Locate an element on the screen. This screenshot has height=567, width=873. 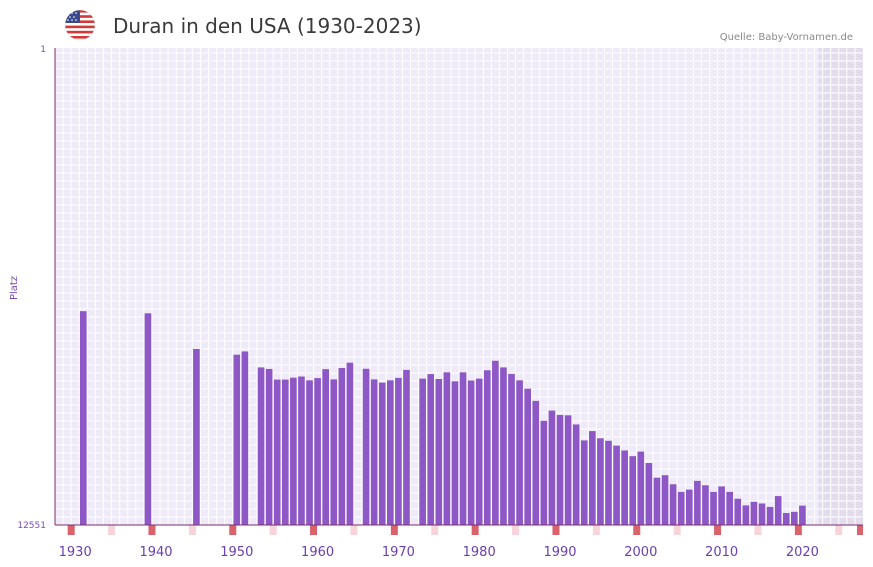
x-tick-label: 1990 is located at coordinates (559, 552).